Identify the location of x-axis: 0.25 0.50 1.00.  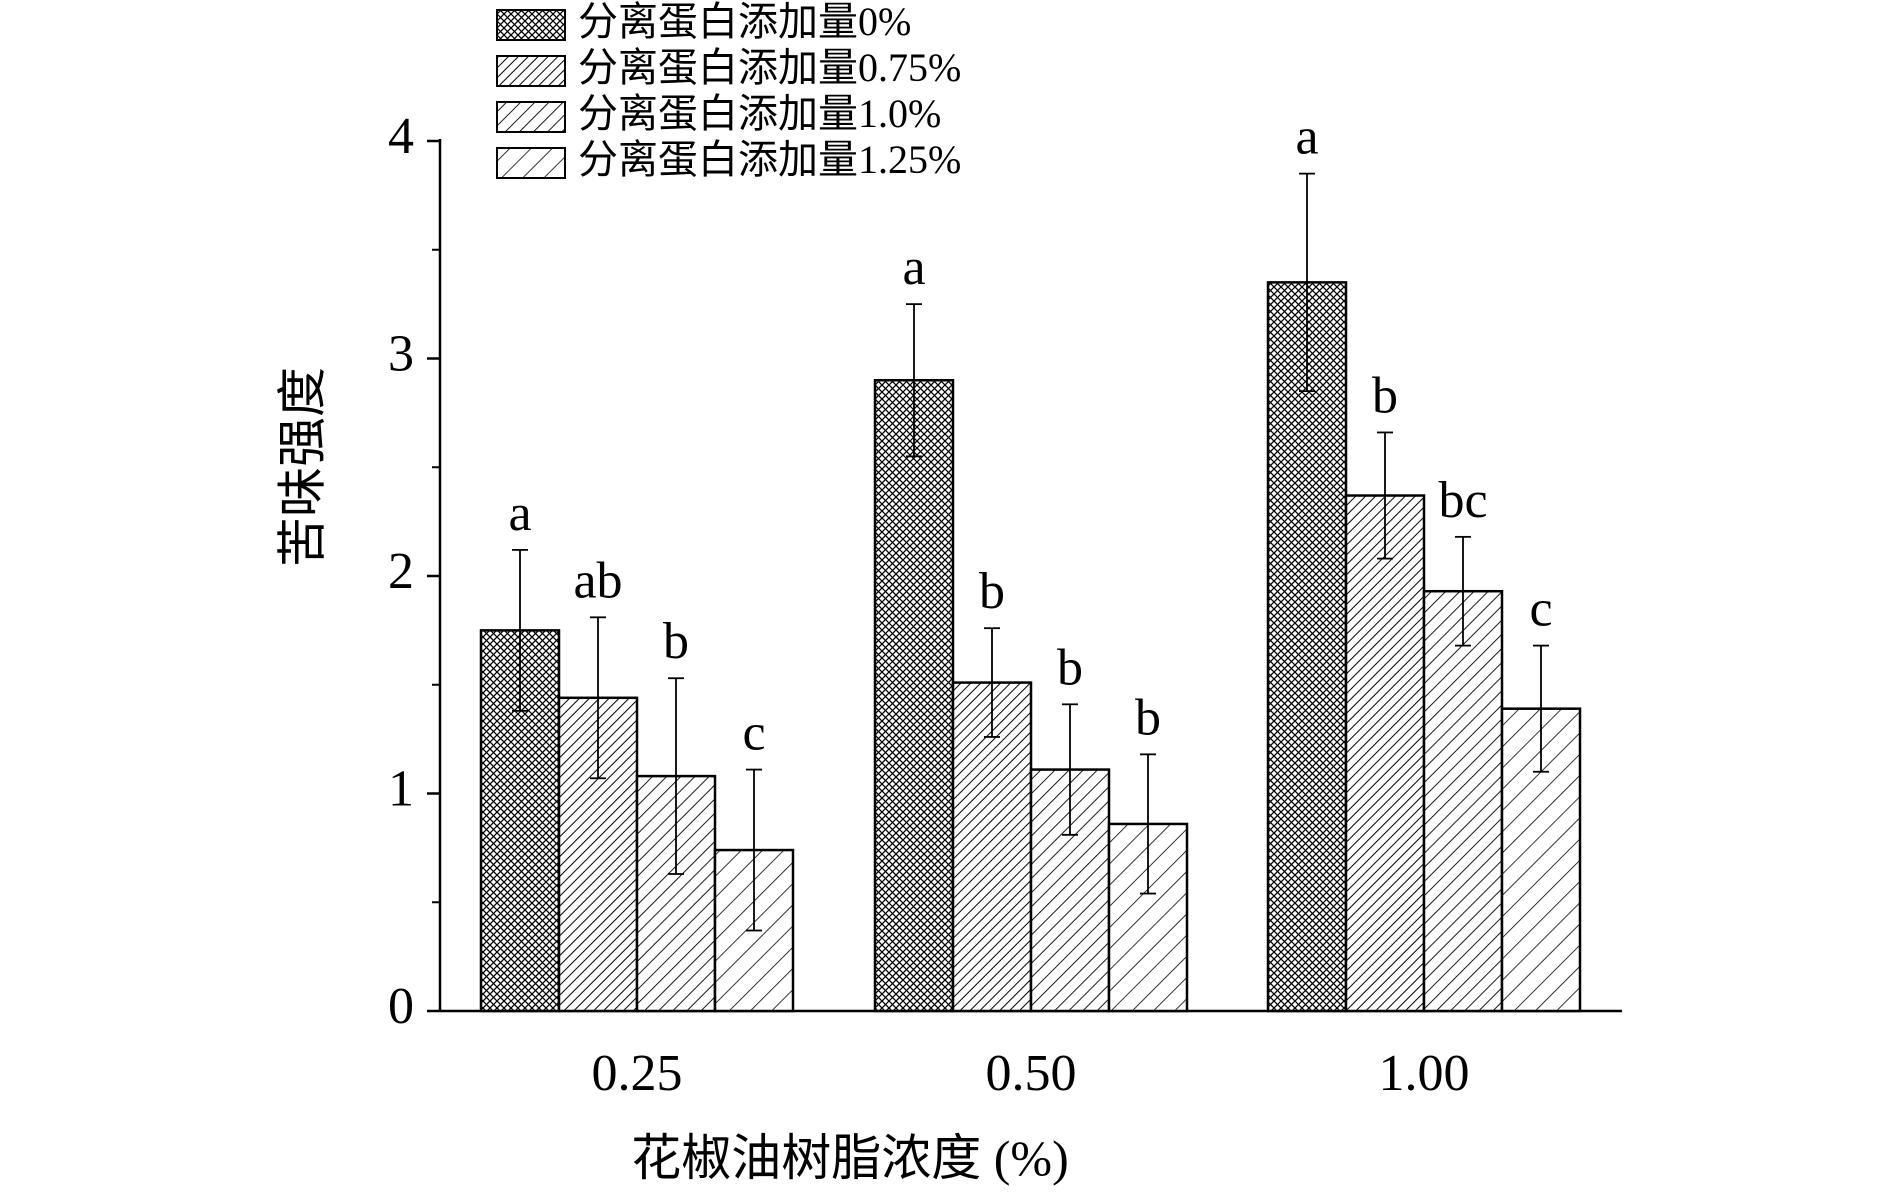
(1031, 1055).